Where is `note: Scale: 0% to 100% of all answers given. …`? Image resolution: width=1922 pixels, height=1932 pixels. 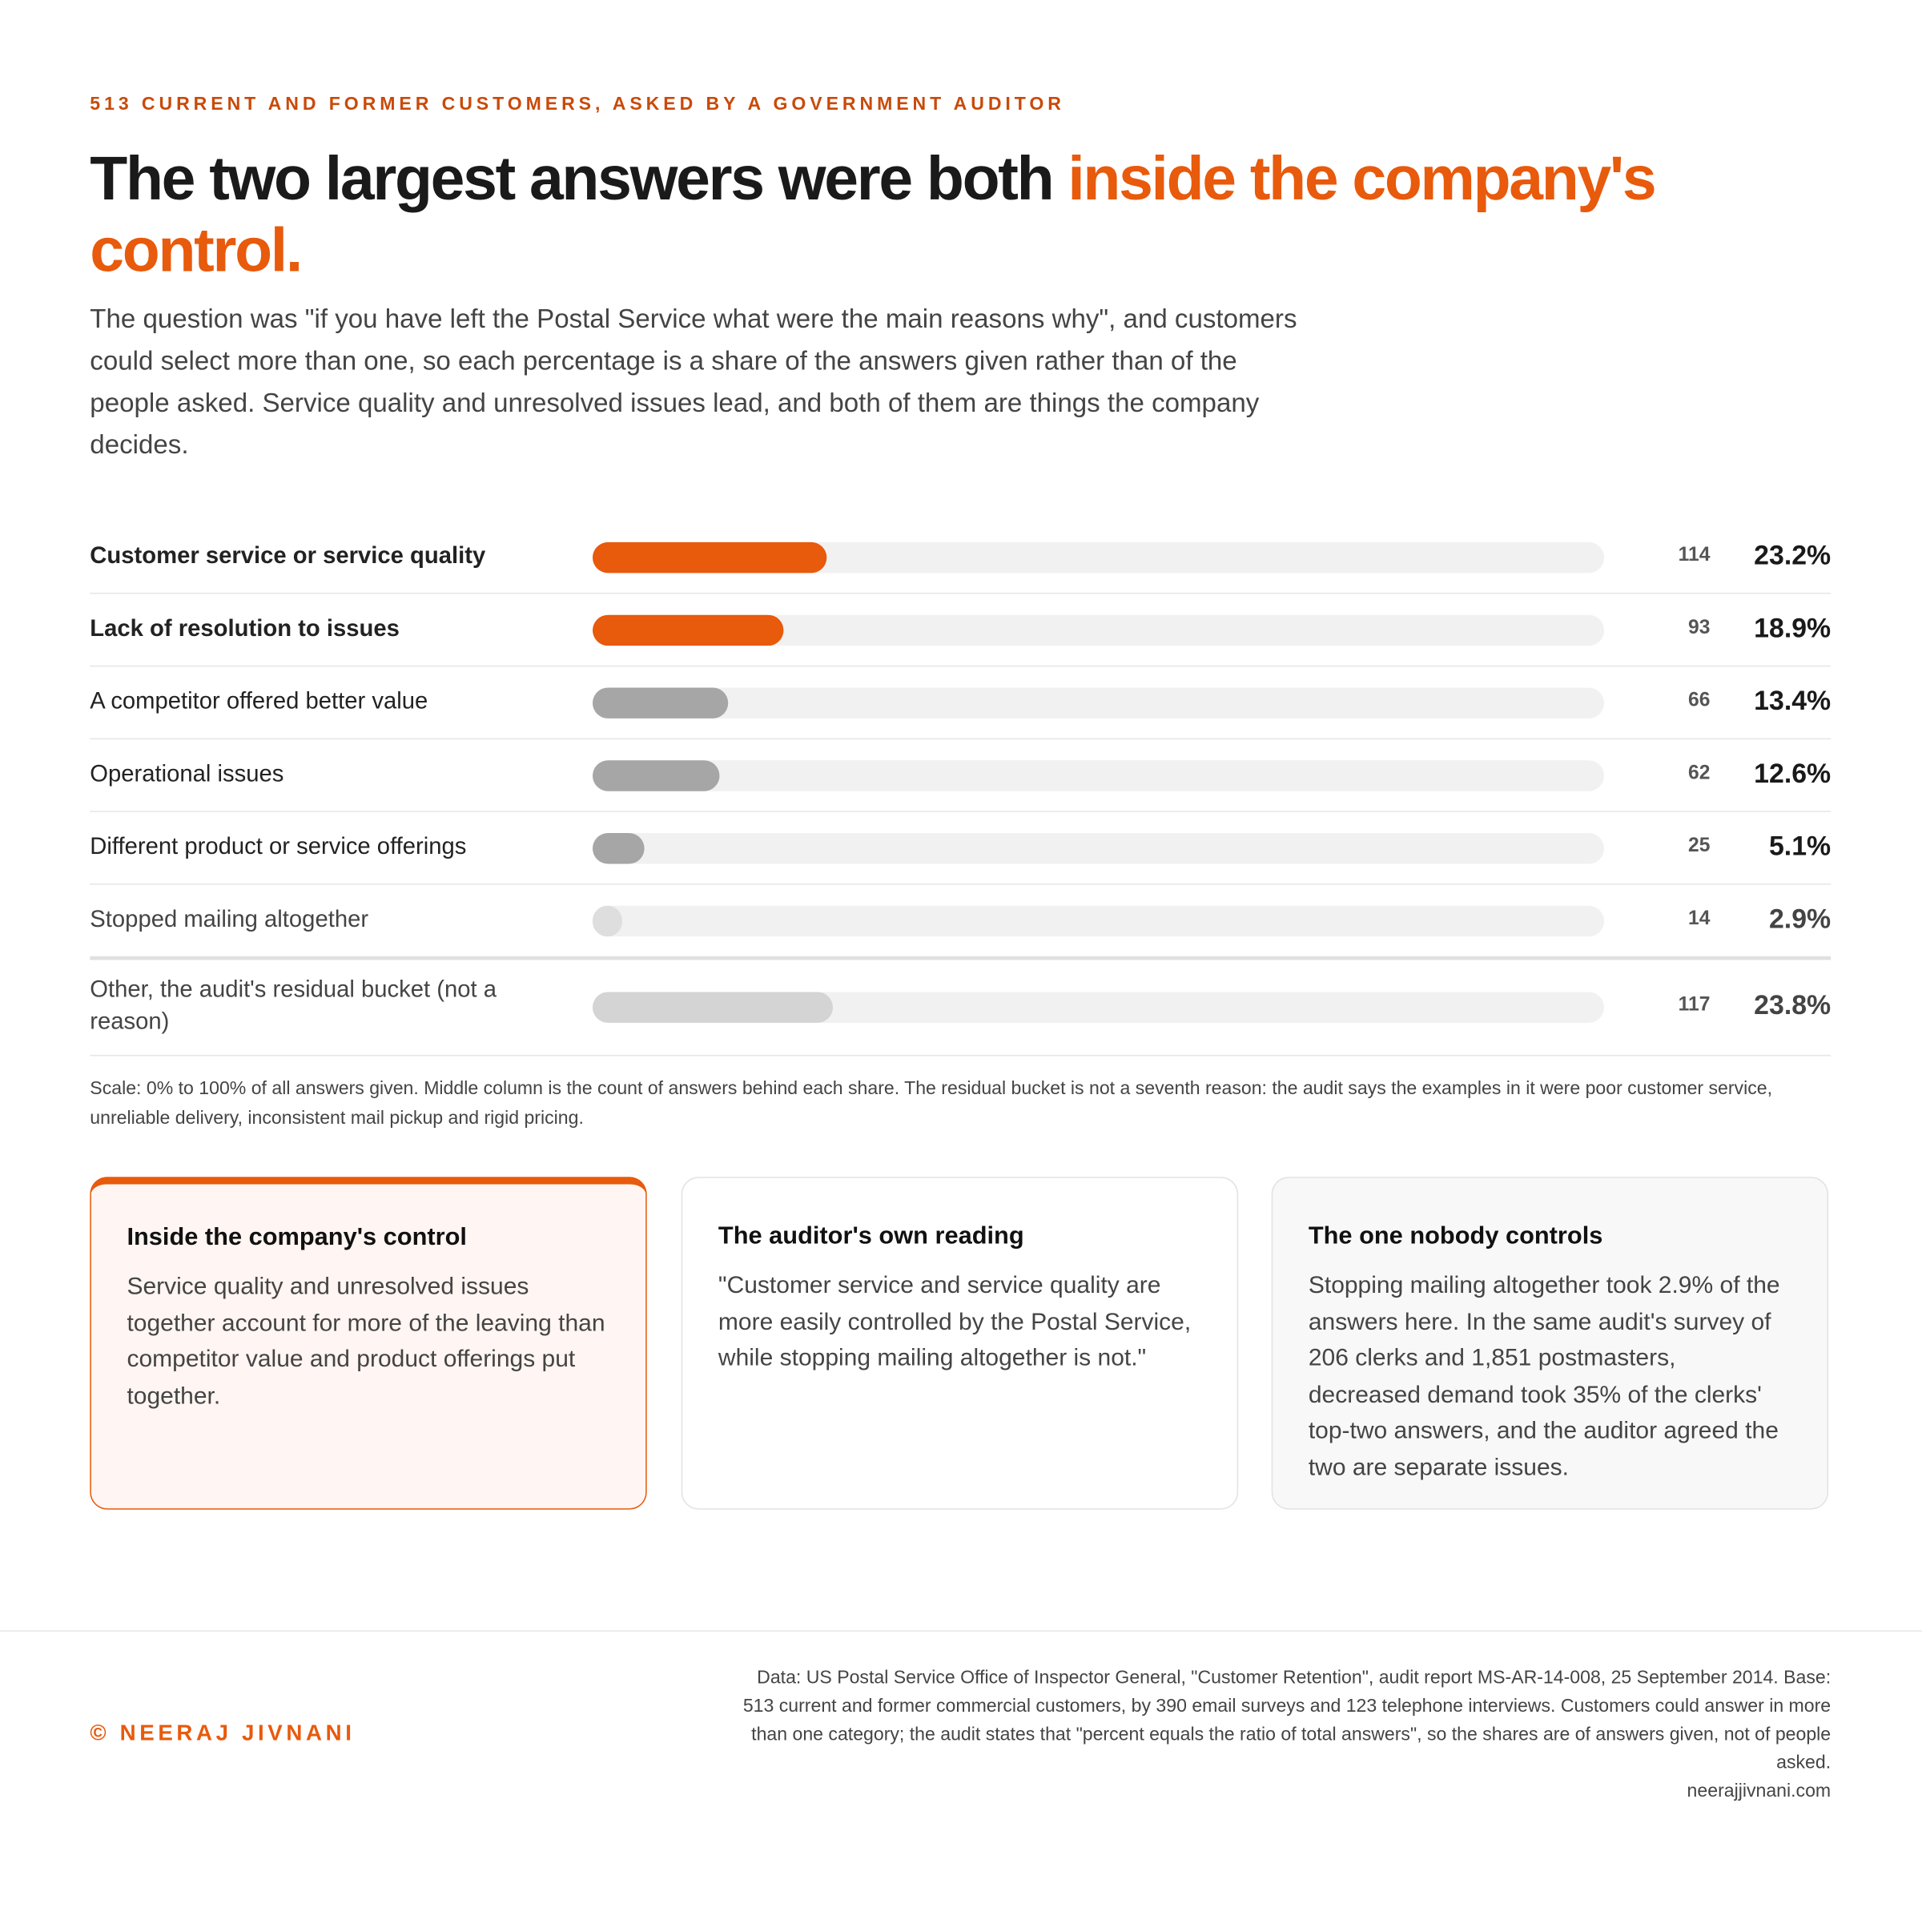 note: Scale: 0% to 100% of all answers given. … is located at coordinates (931, 1103).